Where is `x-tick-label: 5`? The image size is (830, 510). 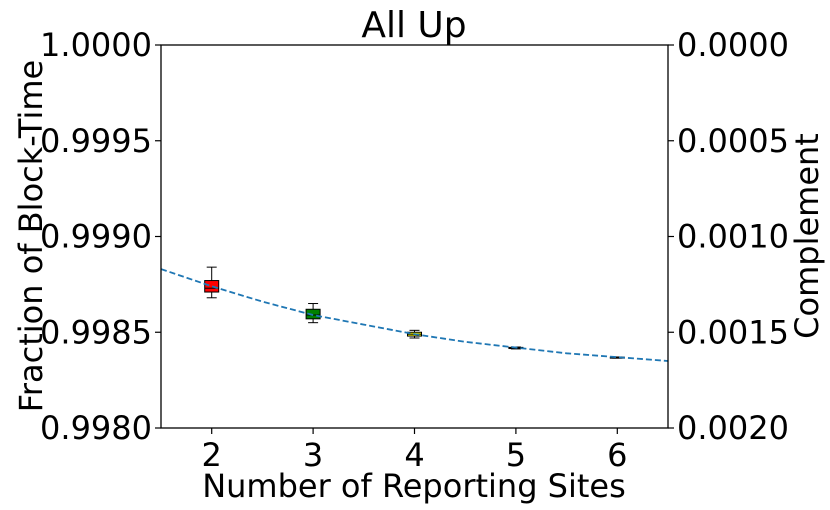
x-tick-label: 5 is located at coordinates (516, 455).